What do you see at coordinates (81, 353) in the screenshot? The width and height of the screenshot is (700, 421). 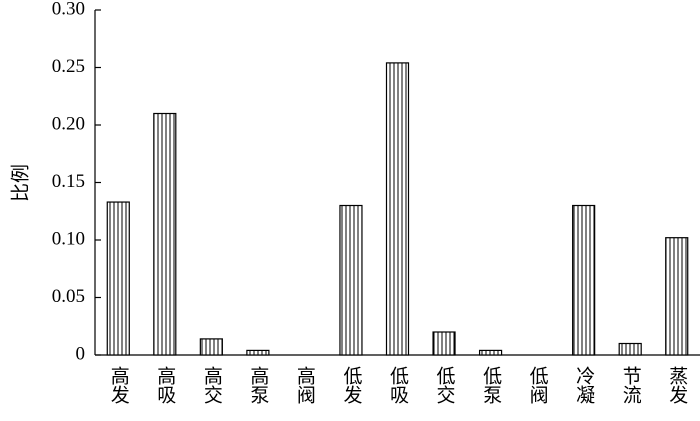 I see `y-tick-label: 0` at bounding box center [81, 353].